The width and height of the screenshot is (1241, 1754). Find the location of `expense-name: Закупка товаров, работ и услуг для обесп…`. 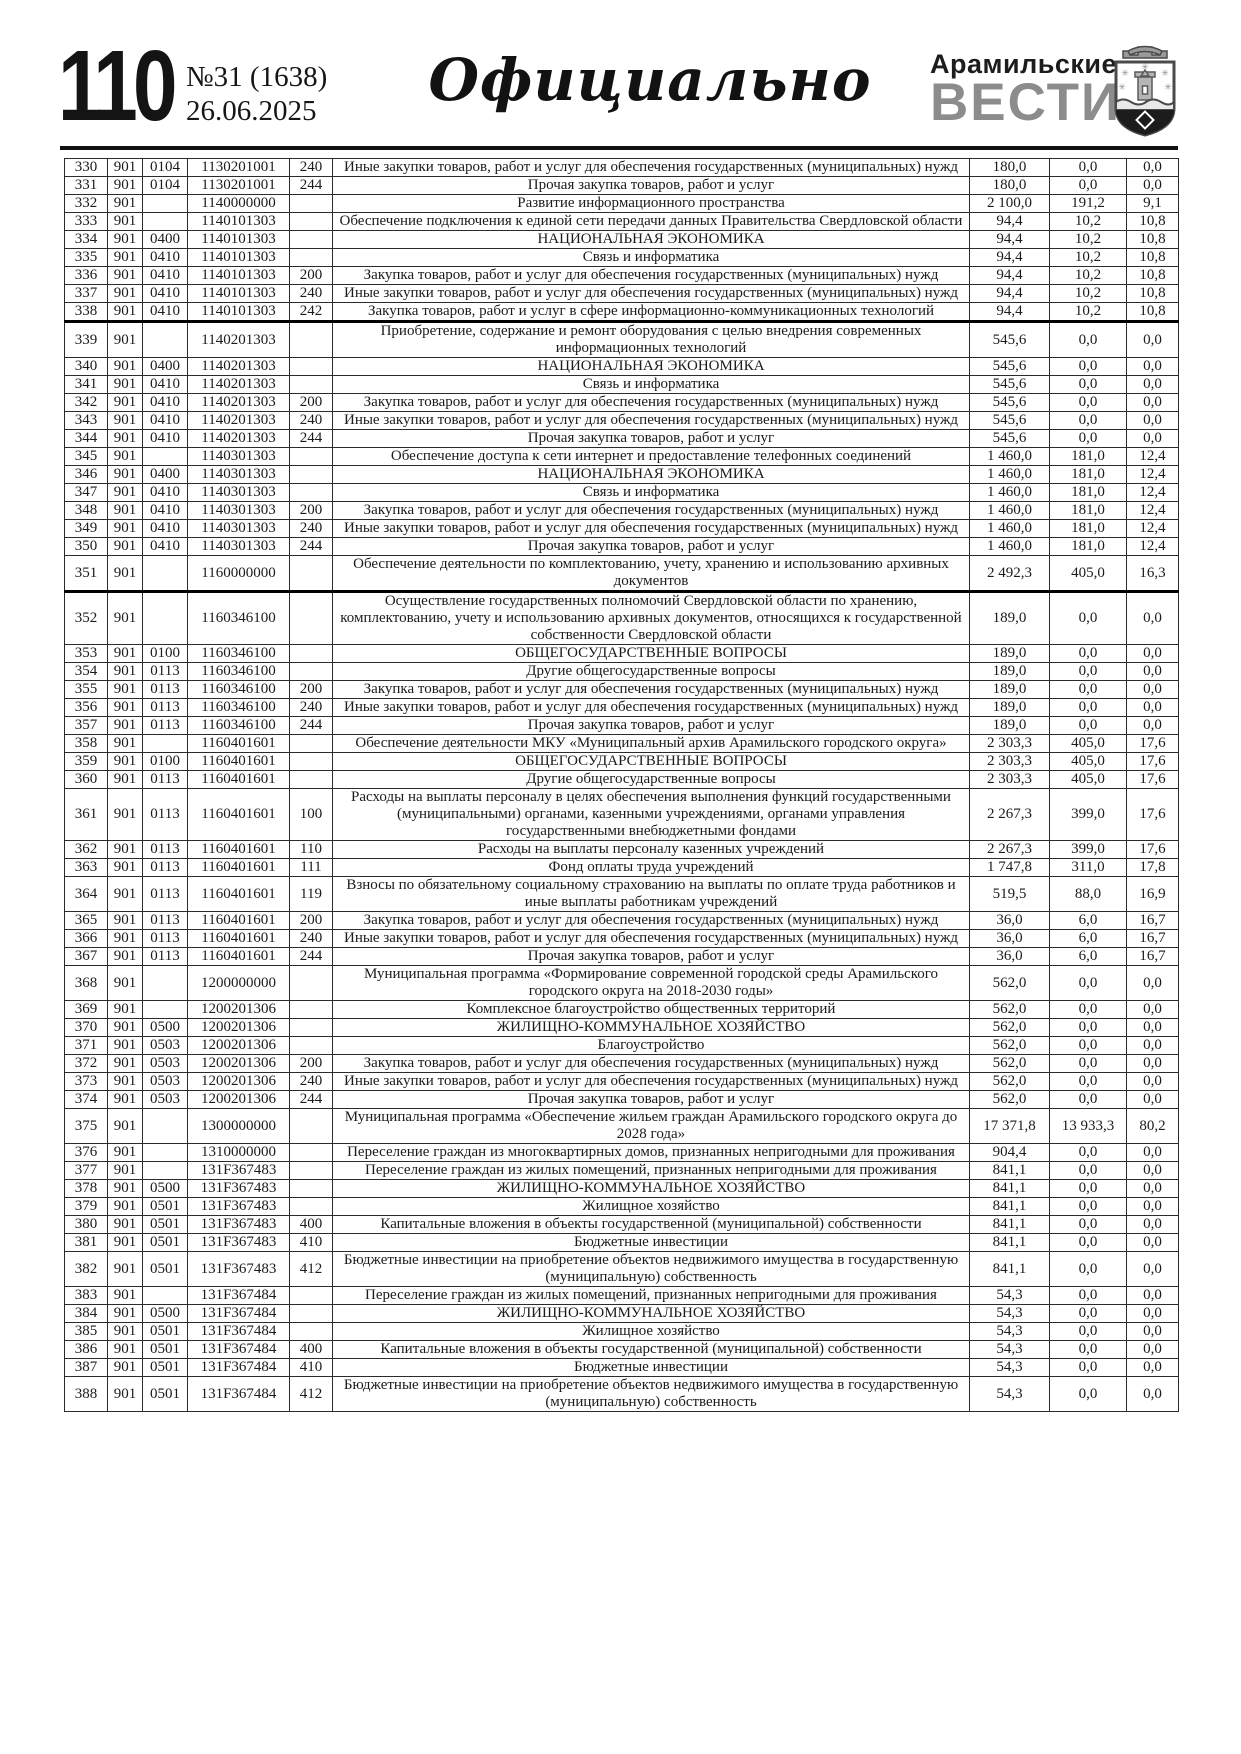

expense-name: Закупка товаров, работ и услуг для обесп… is located at coordinates (651, 510).